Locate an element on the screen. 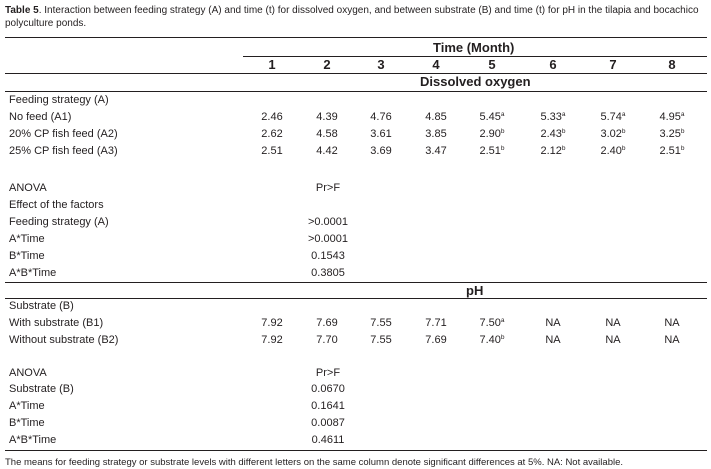  do-value-cell: 2.46 is located at coordinates (272, 117).